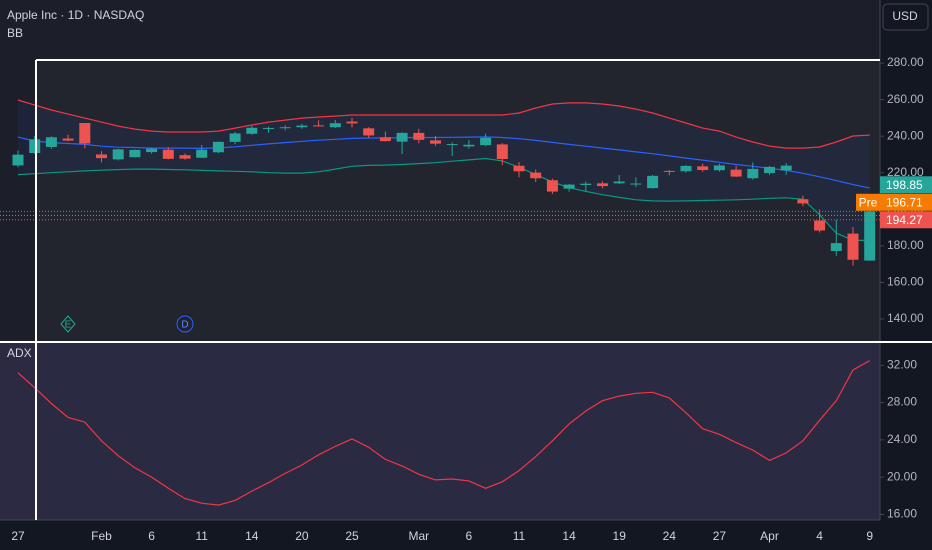 The image size is (932, 550). What do you see at coordinates (905, 99) in the screenshot?
I see `y-tick-label: 260.00` at bounding box center [905, 99].